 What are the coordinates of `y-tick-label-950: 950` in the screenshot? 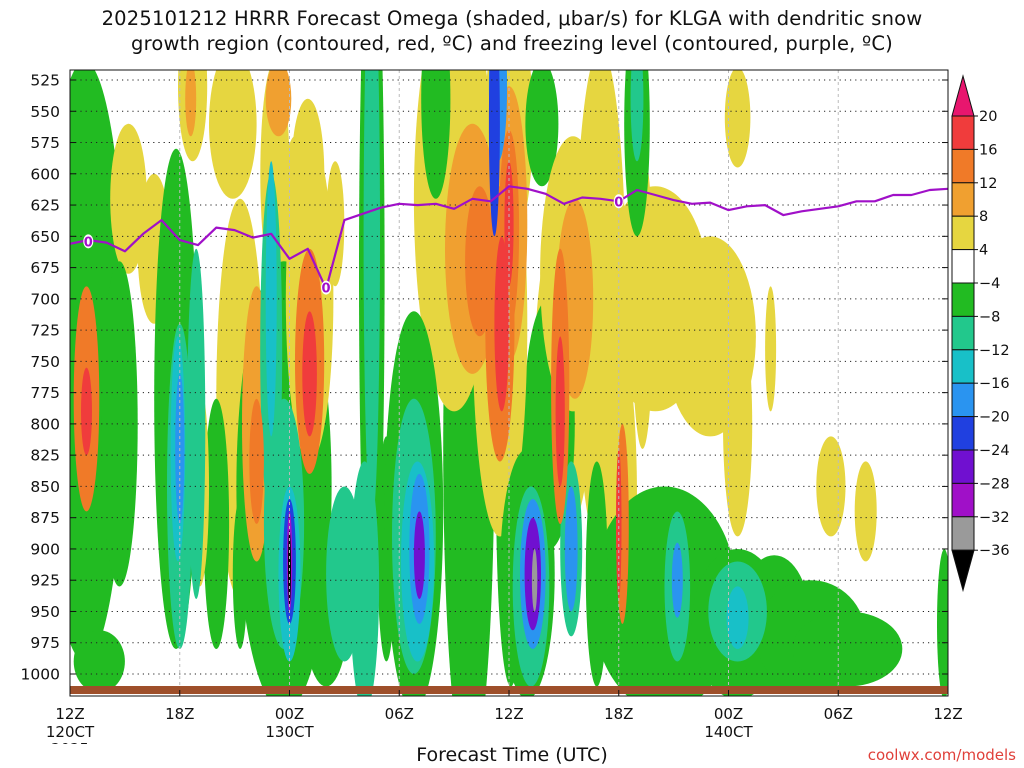 It's located at (45, 612).